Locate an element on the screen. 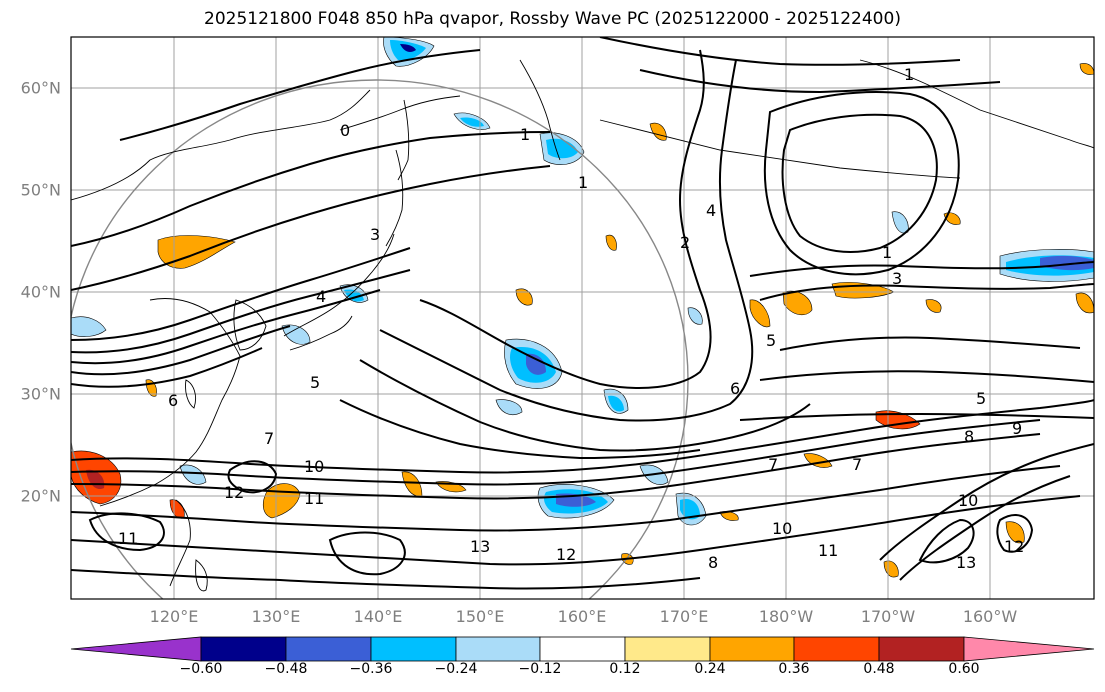  negative-core is located at coordinates (408, 48).